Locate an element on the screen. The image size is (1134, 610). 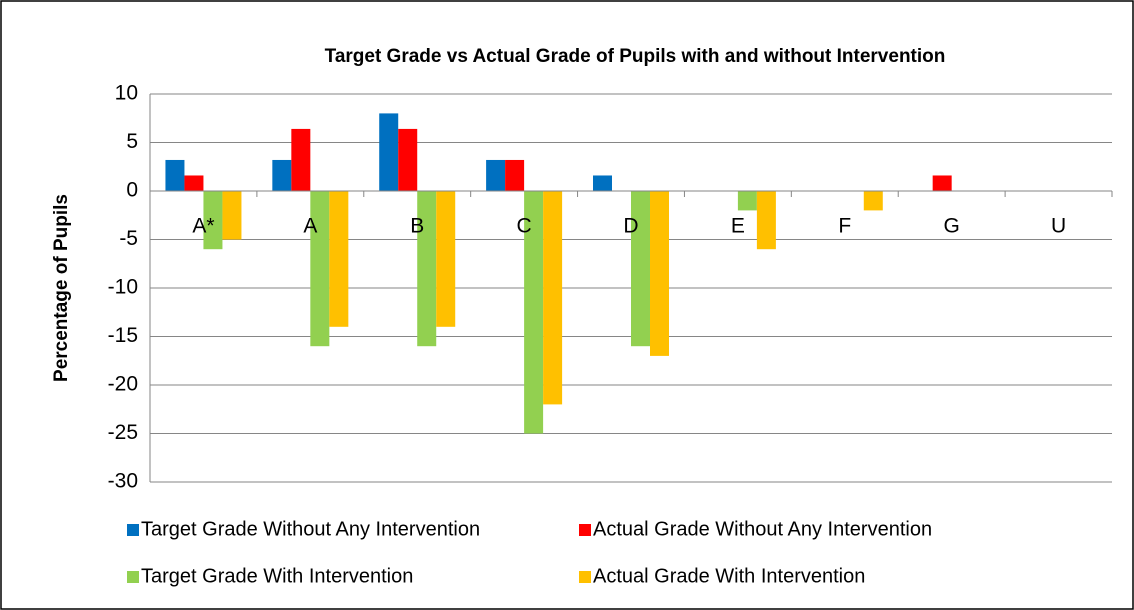
y-tick-label: 5 is located at coordinates (132, 141).